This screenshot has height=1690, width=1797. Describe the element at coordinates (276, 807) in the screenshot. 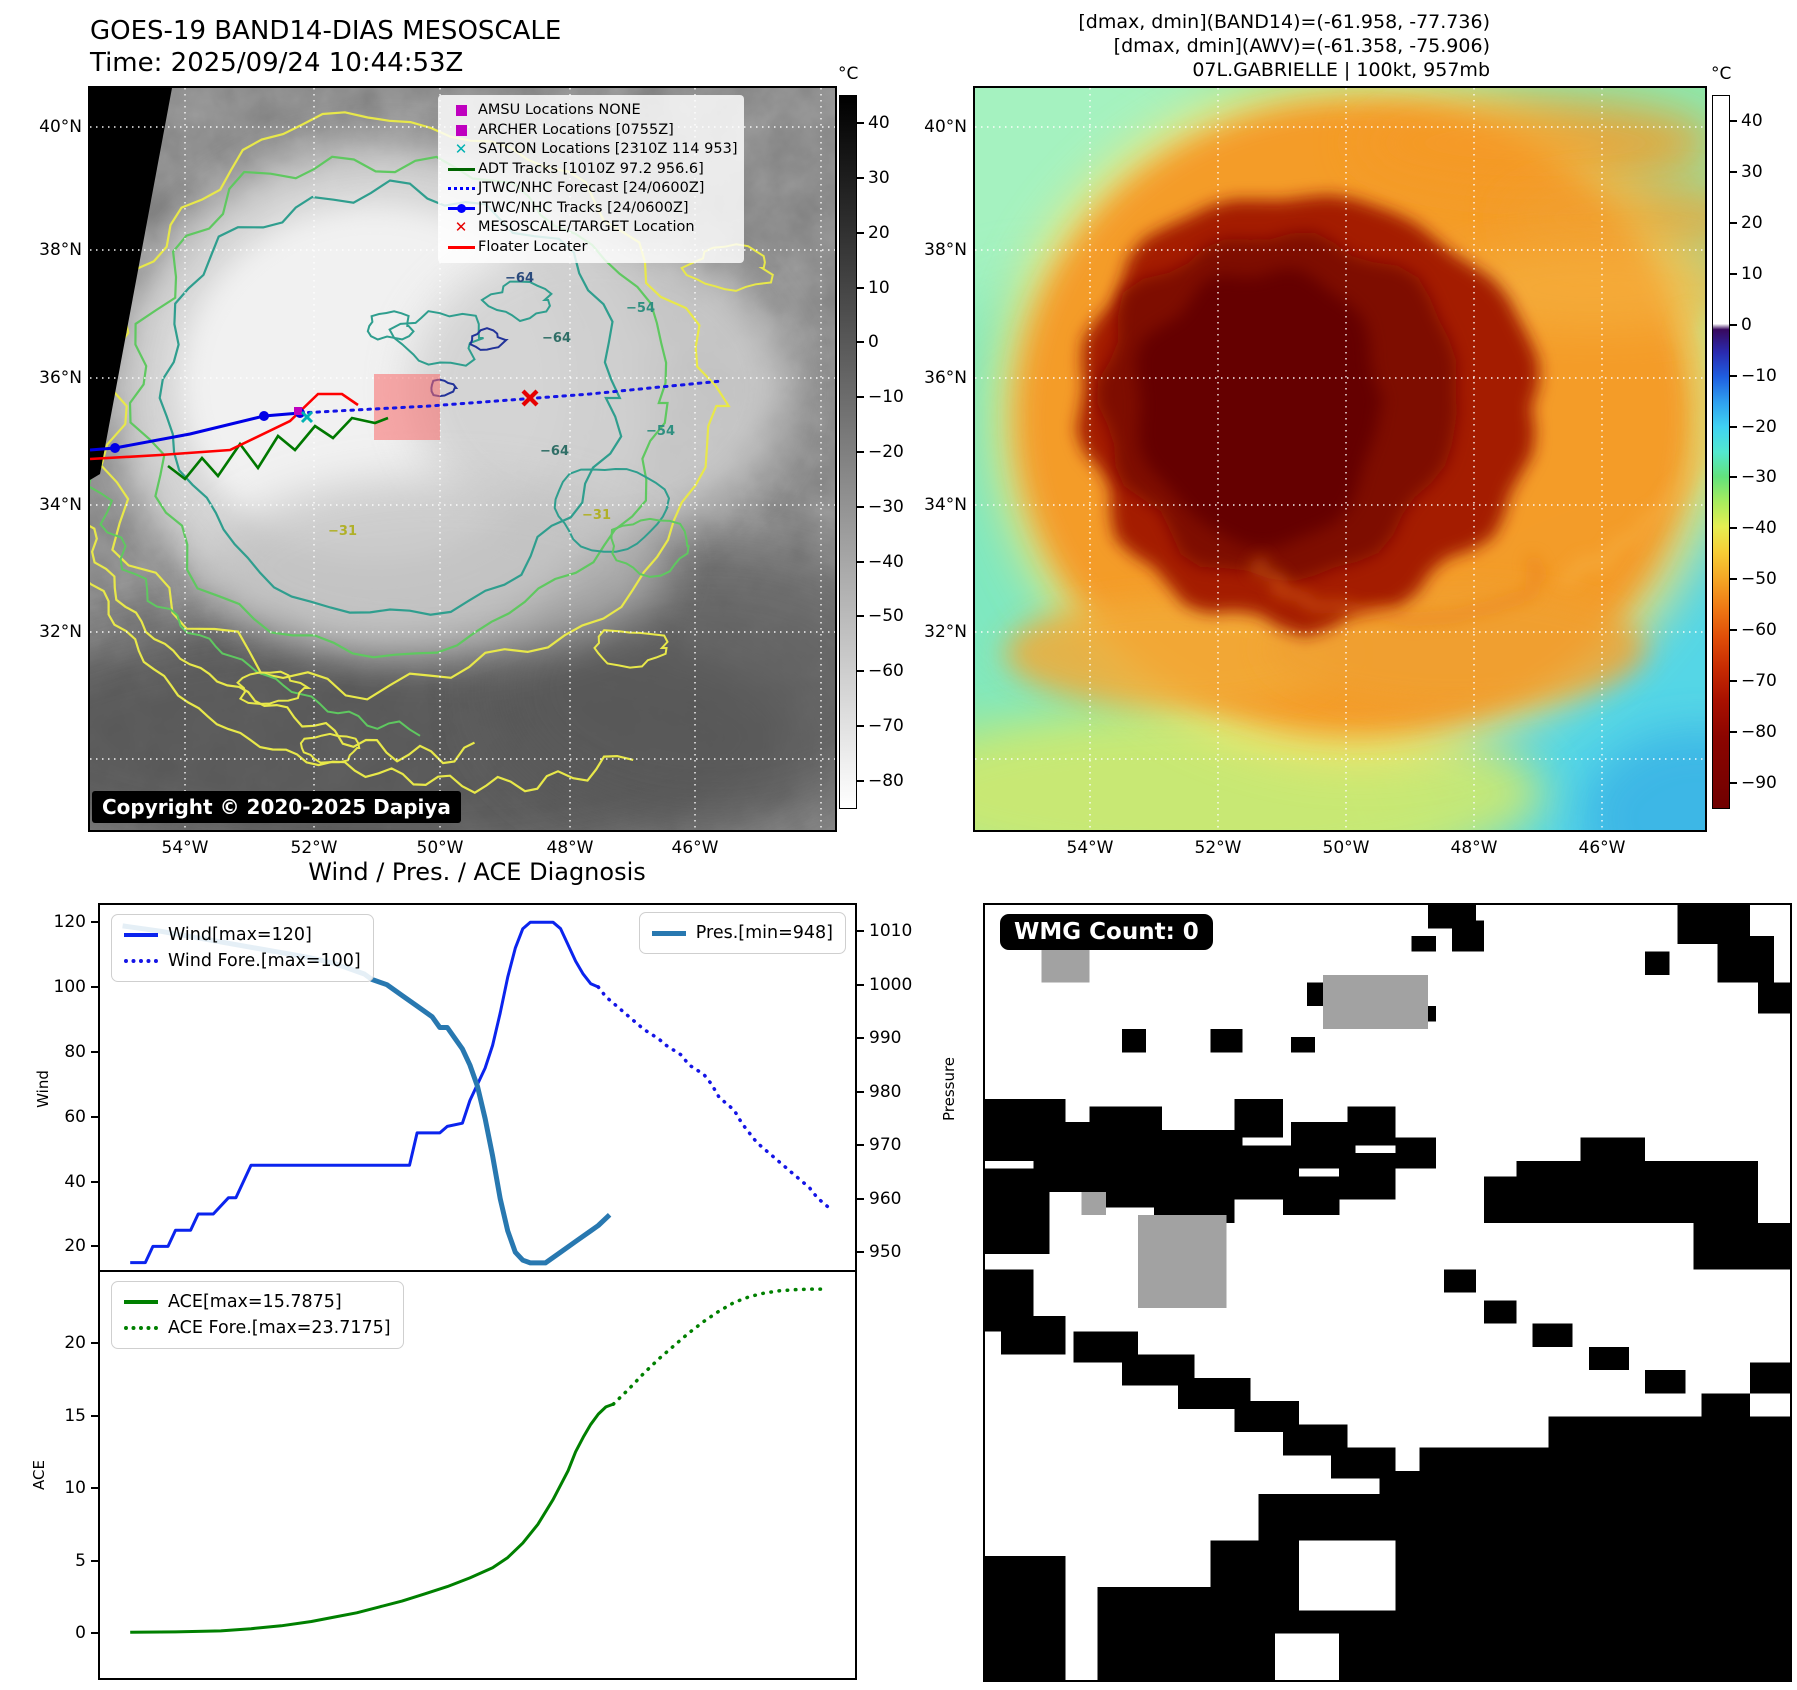

I see `copyright: Copyright © 2020-2025 Dapiya` at that location.